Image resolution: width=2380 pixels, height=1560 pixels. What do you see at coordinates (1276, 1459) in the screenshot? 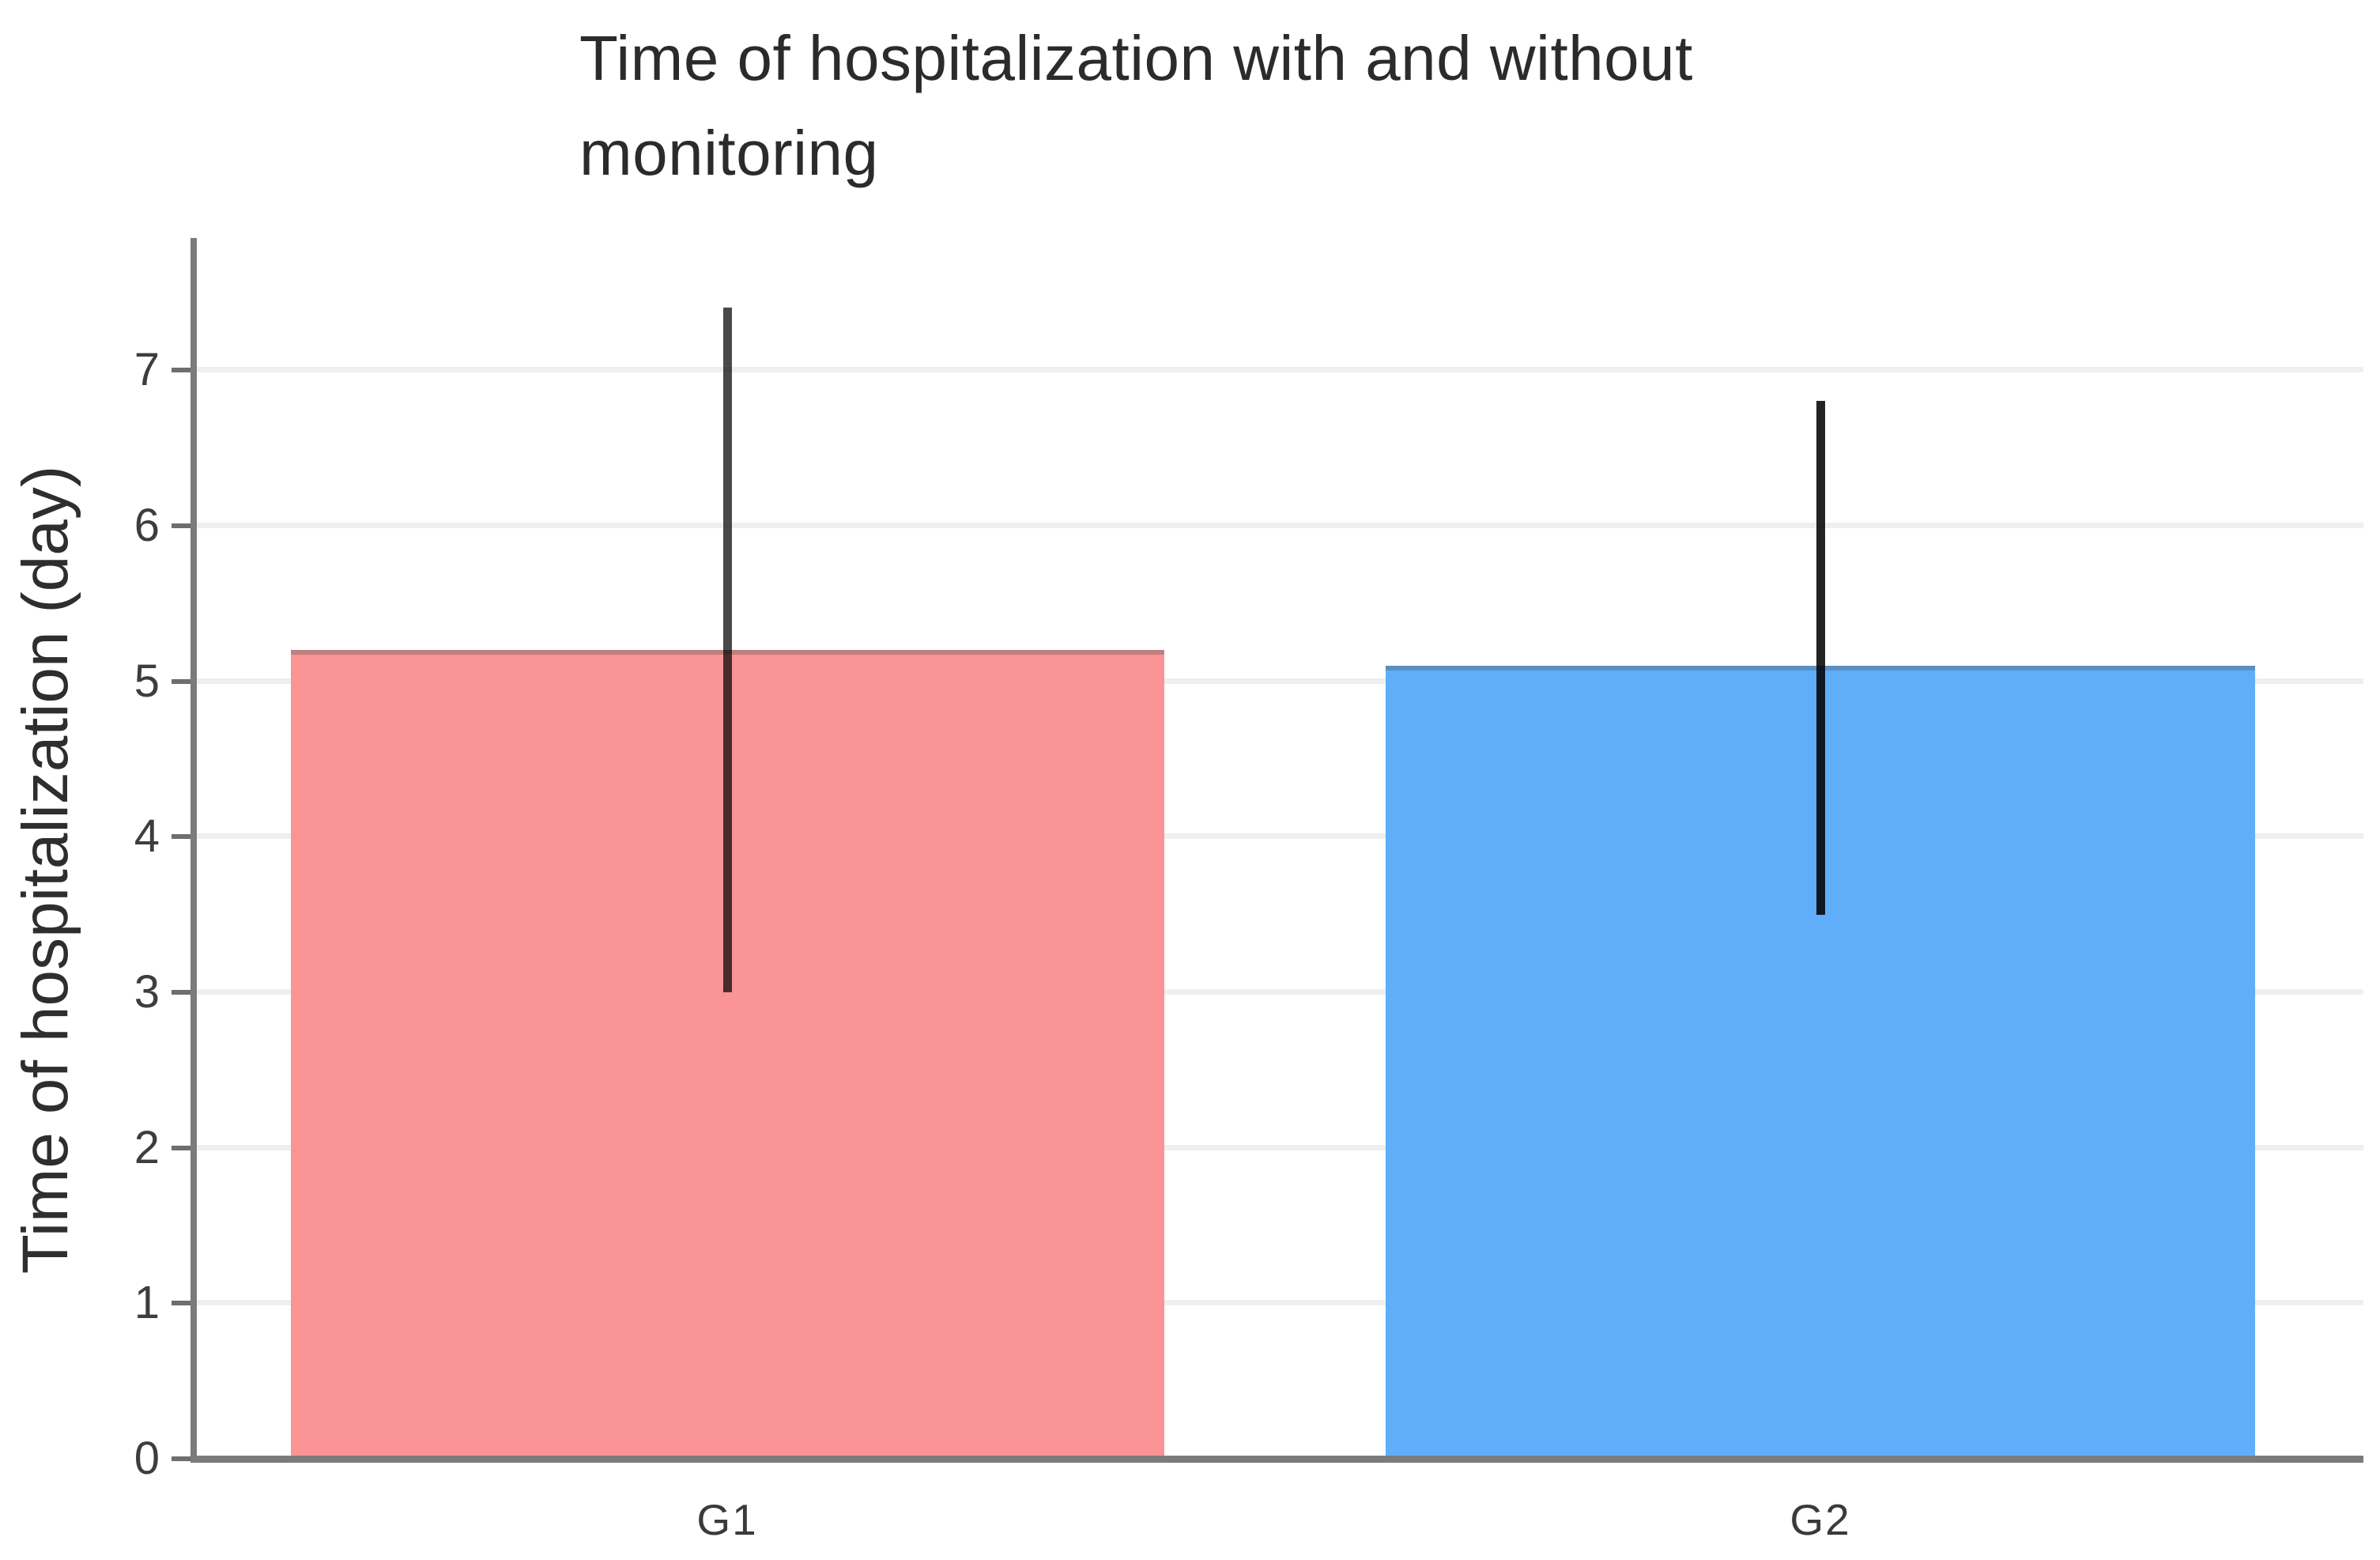
I see `x-axis-line` at bounding box center [1276, 1459].